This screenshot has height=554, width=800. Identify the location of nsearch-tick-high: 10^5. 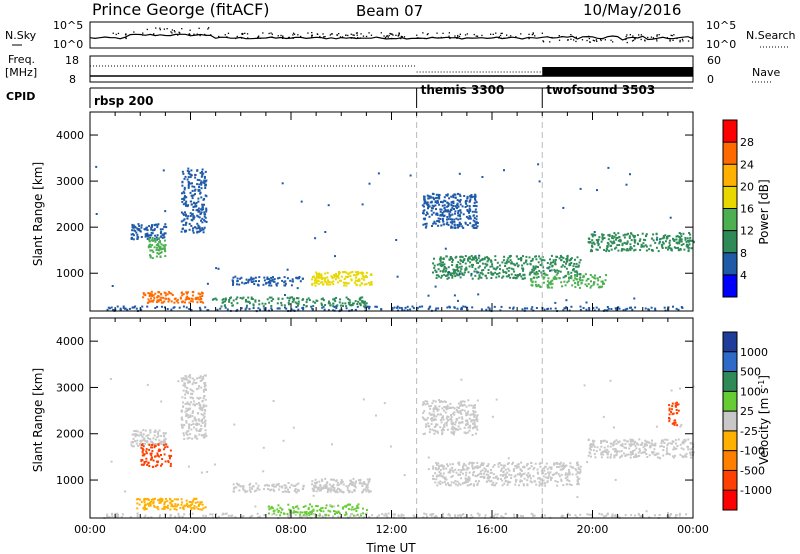
(721, 25).